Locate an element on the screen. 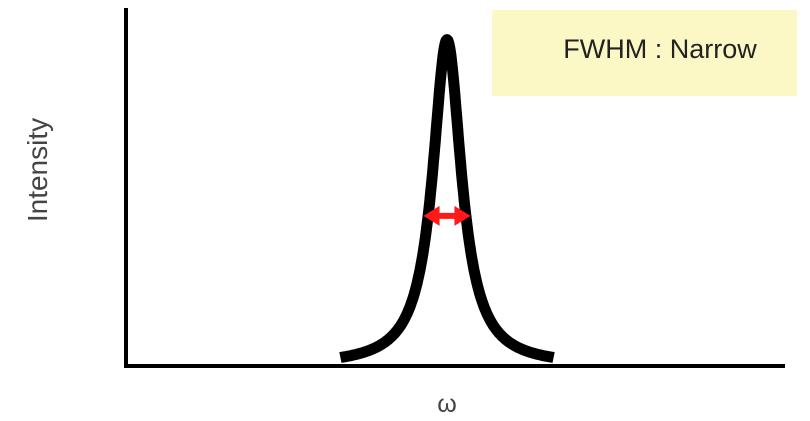 The height and width of the screenshot is (421, 810). fwhm-label-box is located at coordinates (644, 53).